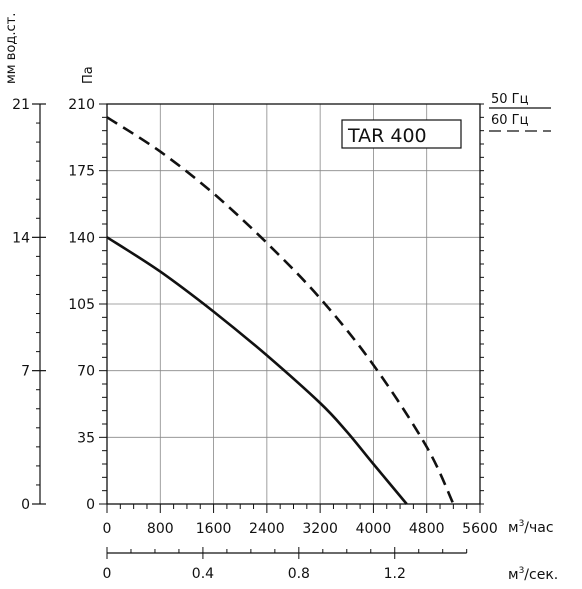 This screenshot has width=582, height=589. What do you see at coordinates (81, 105) in the screenshot?
I see `y-tick-label-pa: 210` at bounding box center [81, 105].